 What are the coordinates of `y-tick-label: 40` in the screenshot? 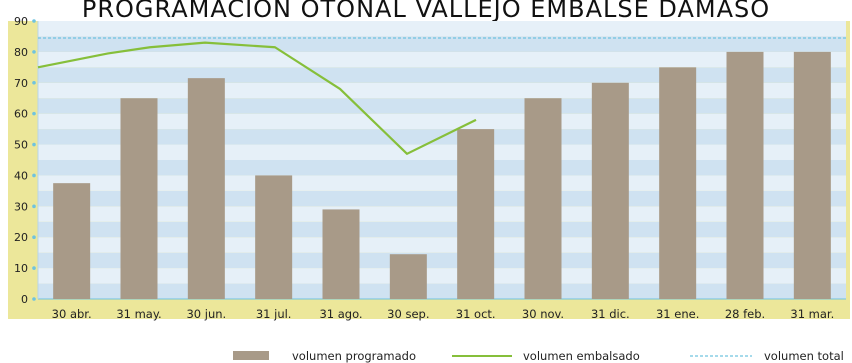 It's located at (21, 175).